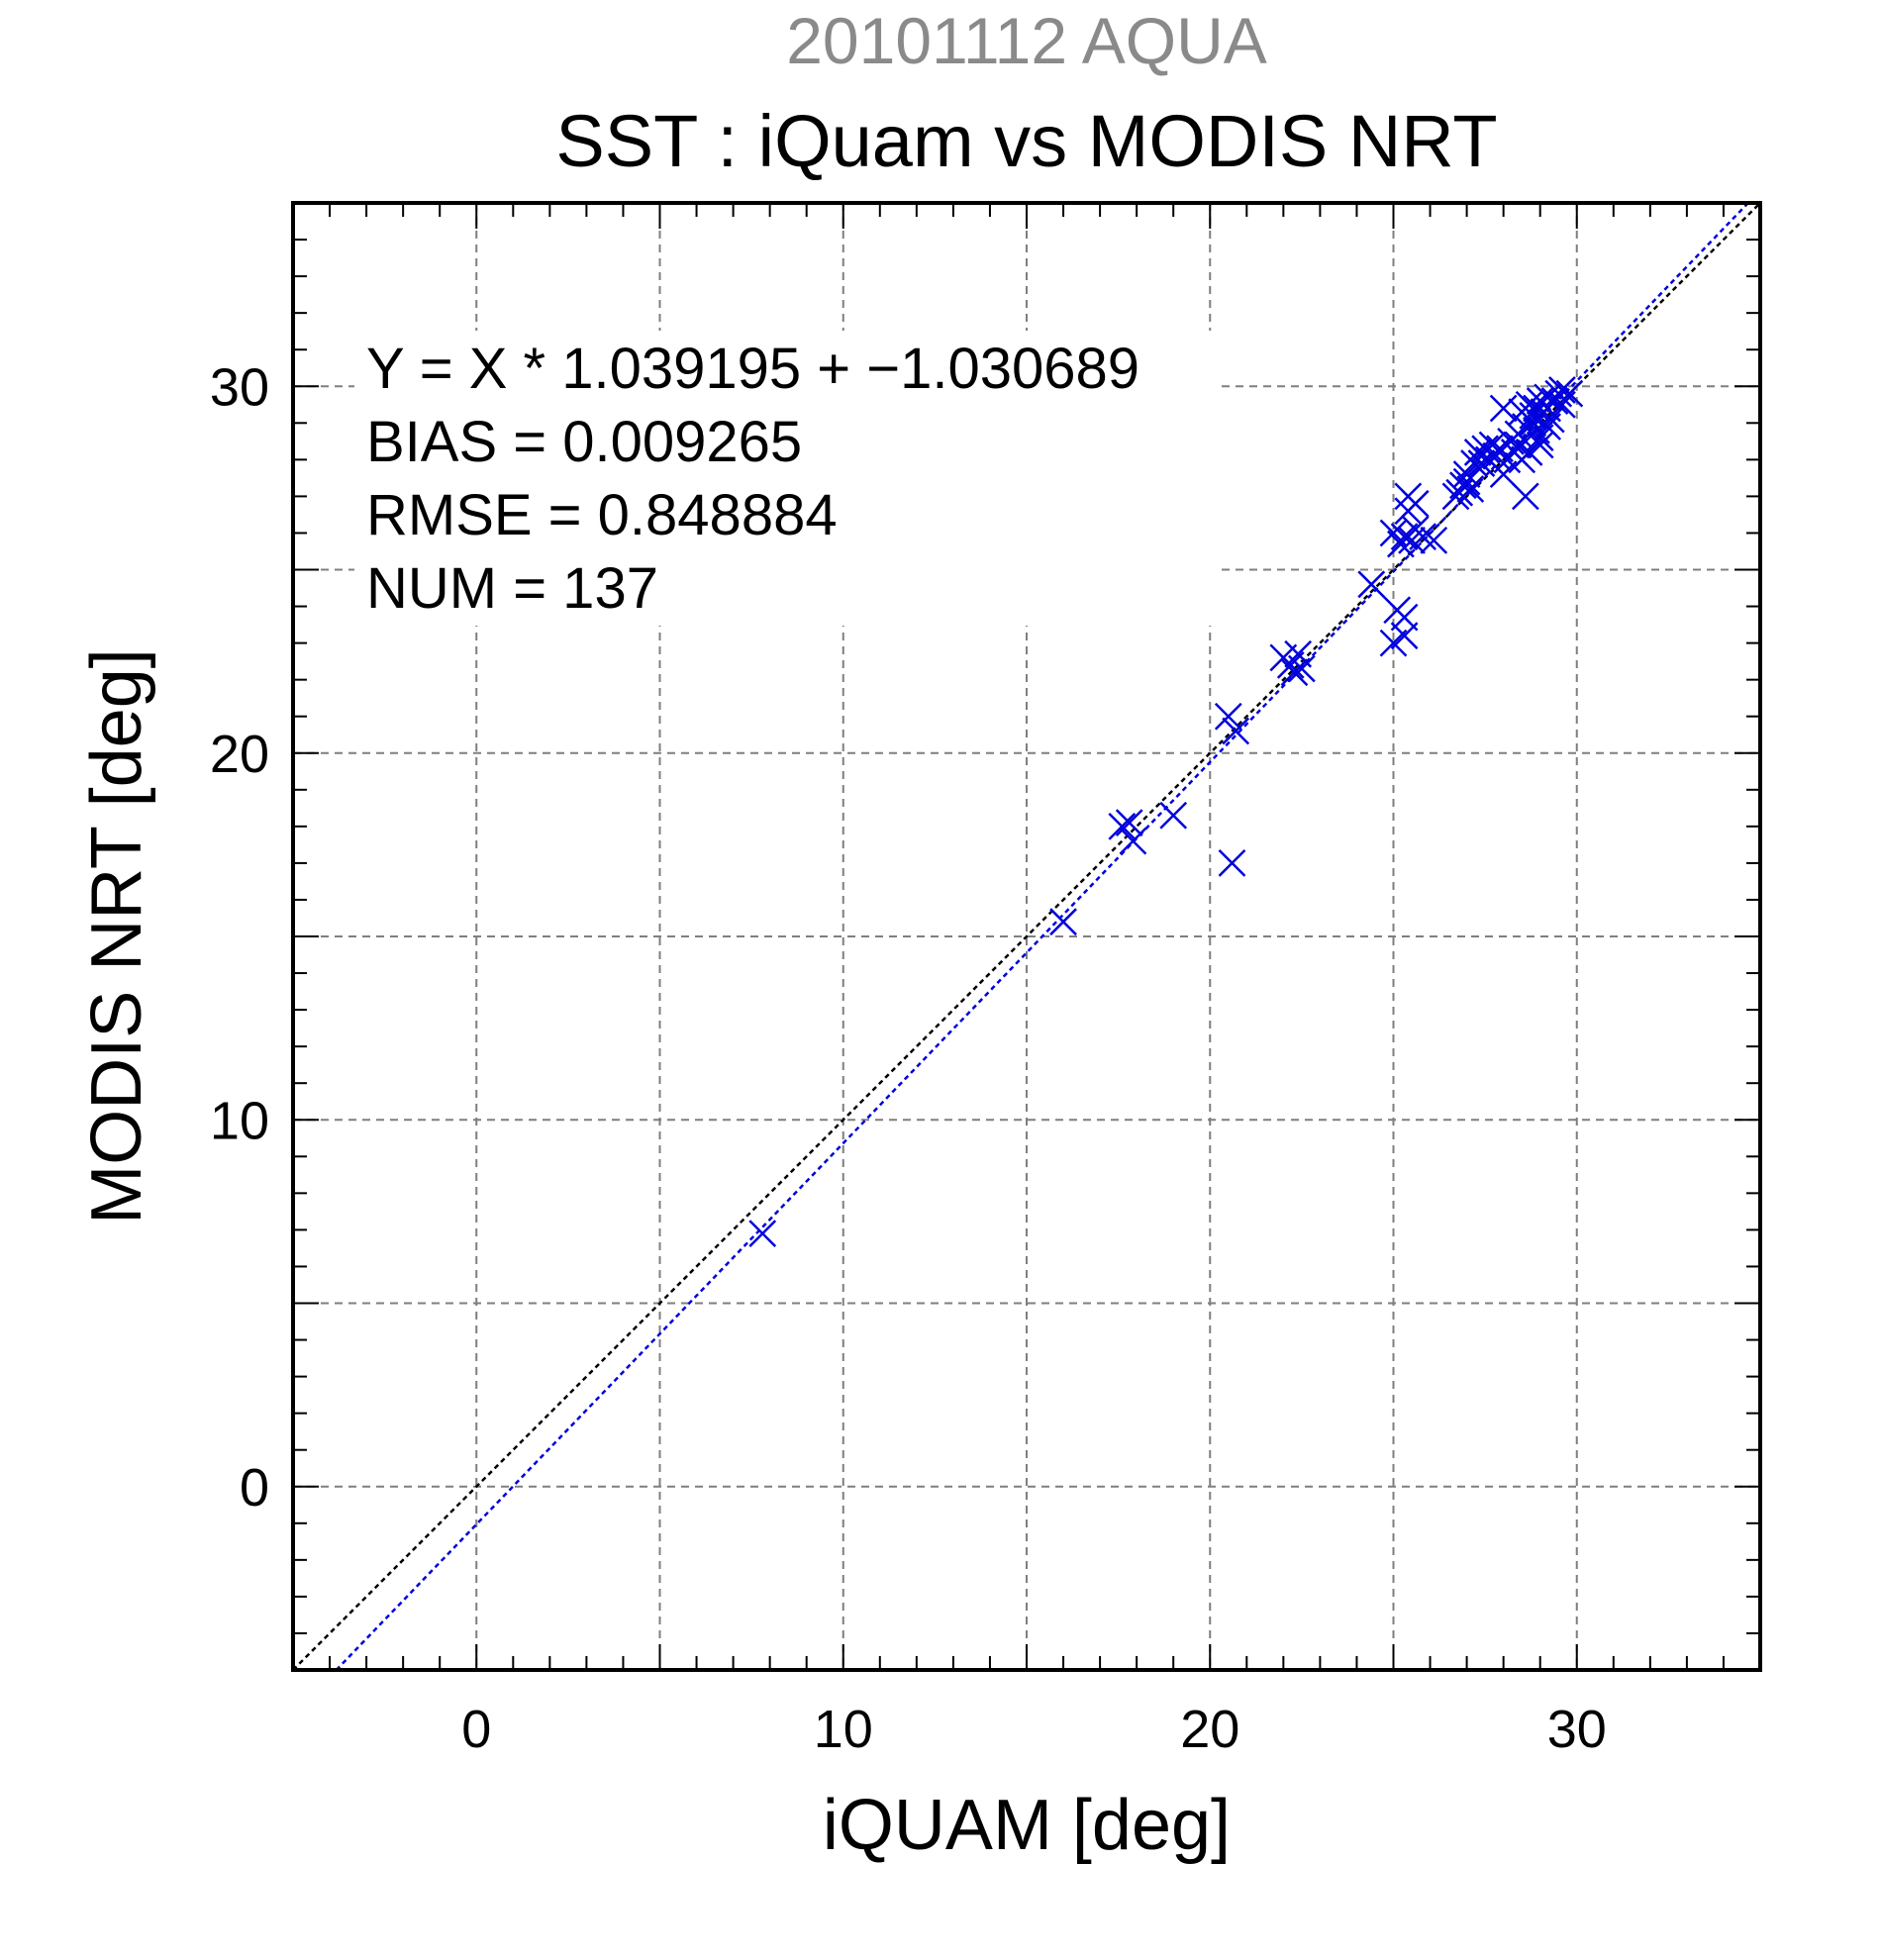 This screenshot has width=1881, height=1960. Describe the element at coordinates (240, 387) in the screenshot. I see `y-tick-label: 30` at that location.